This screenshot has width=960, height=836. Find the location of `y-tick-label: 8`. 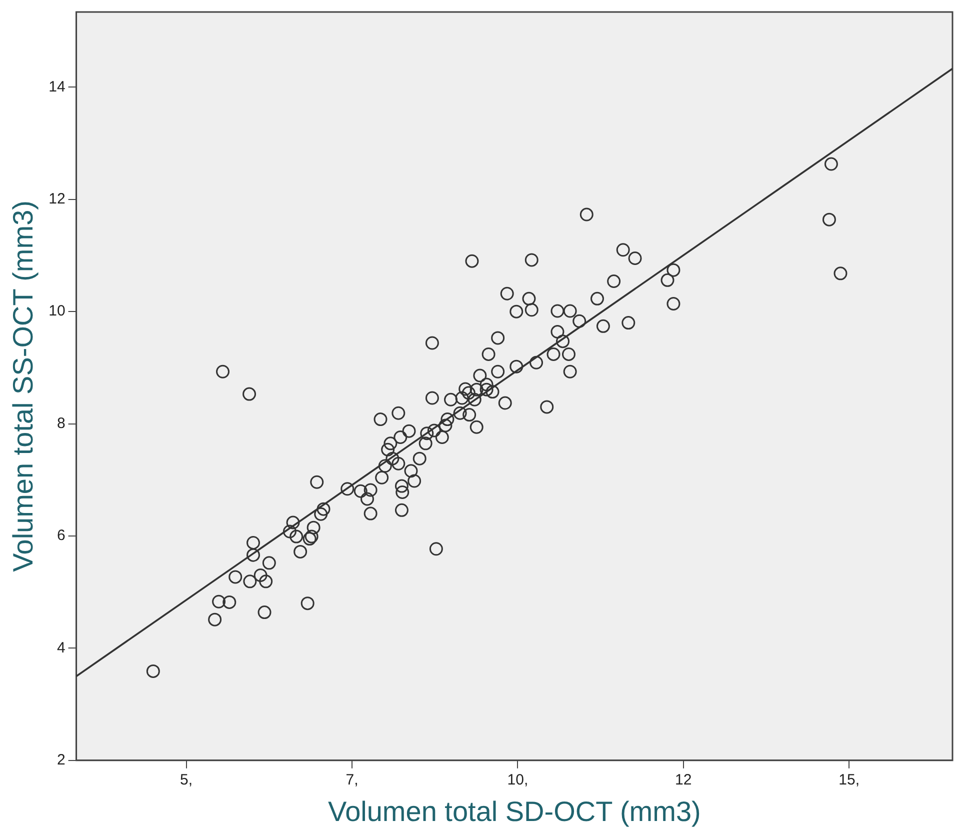

y-tick-label: 8 is located at coordinates (61, 423).